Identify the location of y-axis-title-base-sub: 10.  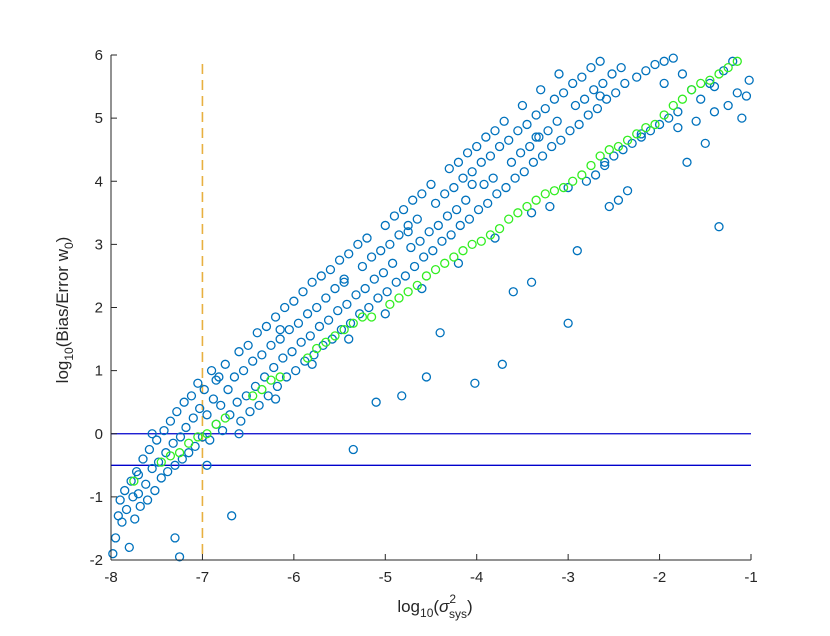
(69, 354).